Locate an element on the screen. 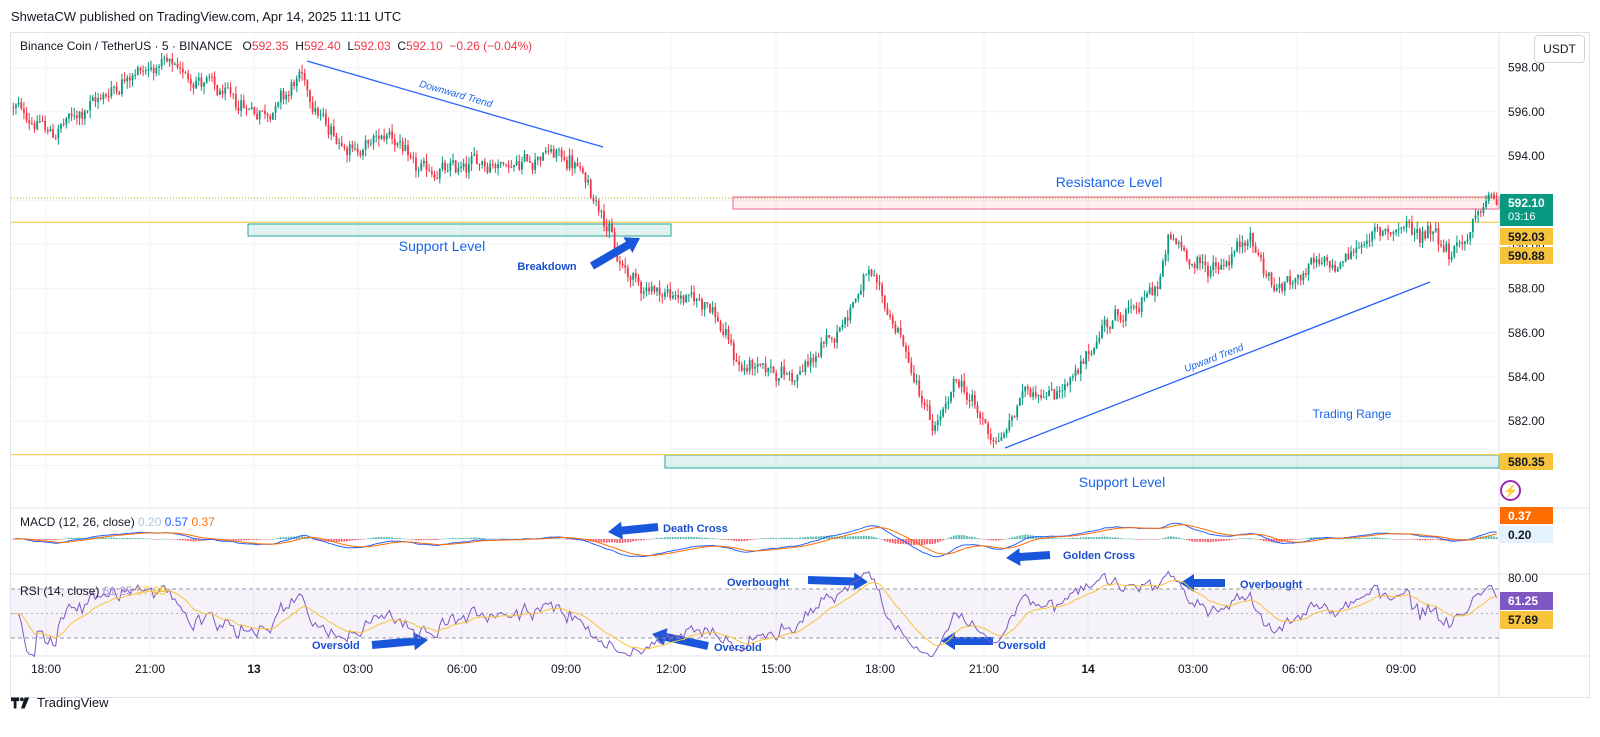 The width and height of the screenshot is (1600, 737). death-cross-arrow-shape is located at coordinates (633, 530).